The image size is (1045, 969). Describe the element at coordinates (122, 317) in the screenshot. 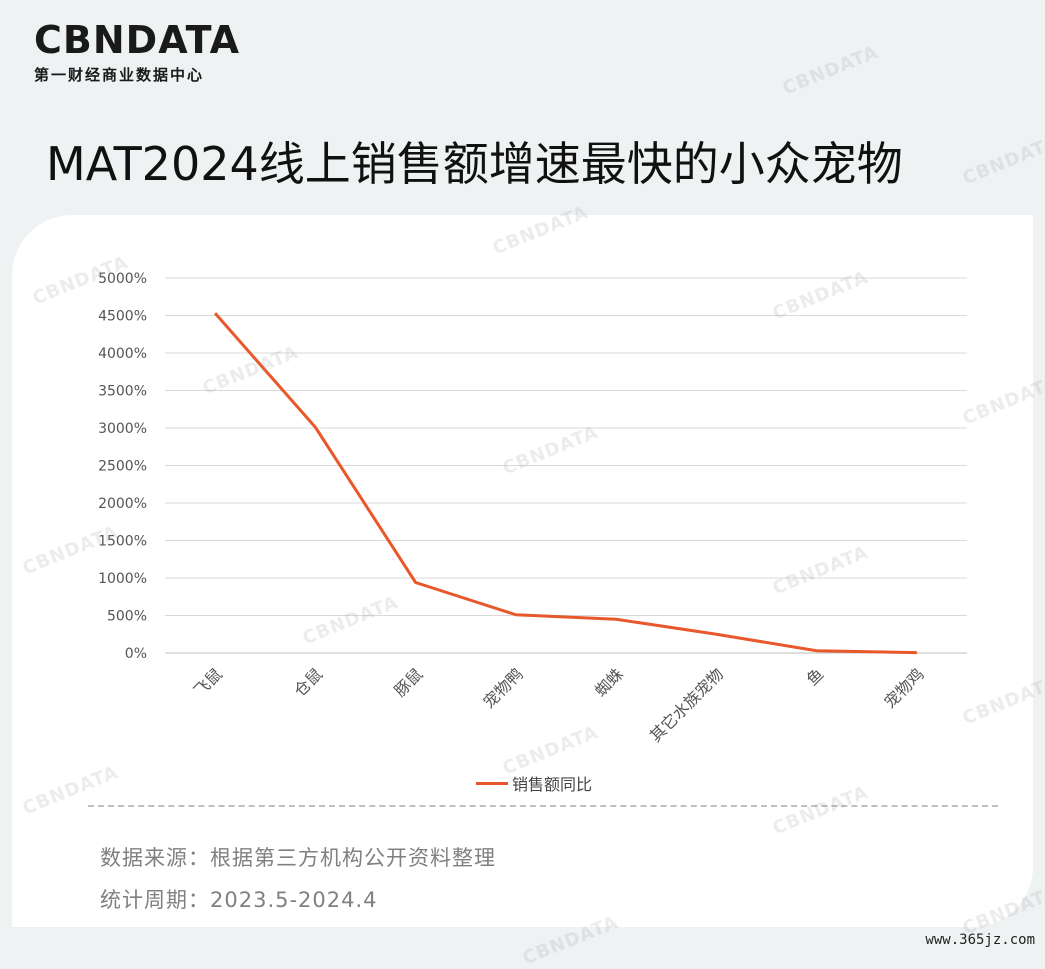

I see `y-tick-label: 4500%` at that location.